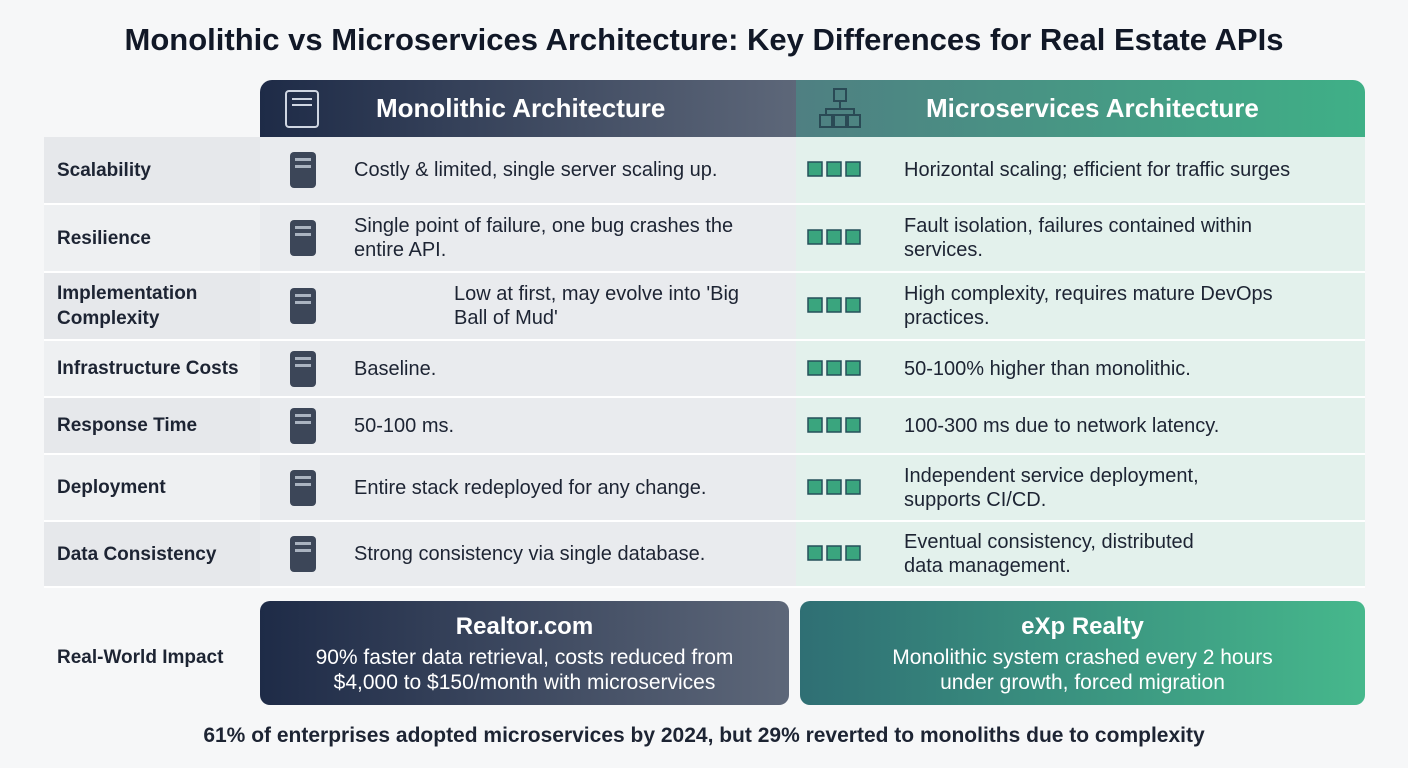 The image size is (1408, 768). I want to click on text-line: 100-300 ms due to network latency., so click(1062, 425).